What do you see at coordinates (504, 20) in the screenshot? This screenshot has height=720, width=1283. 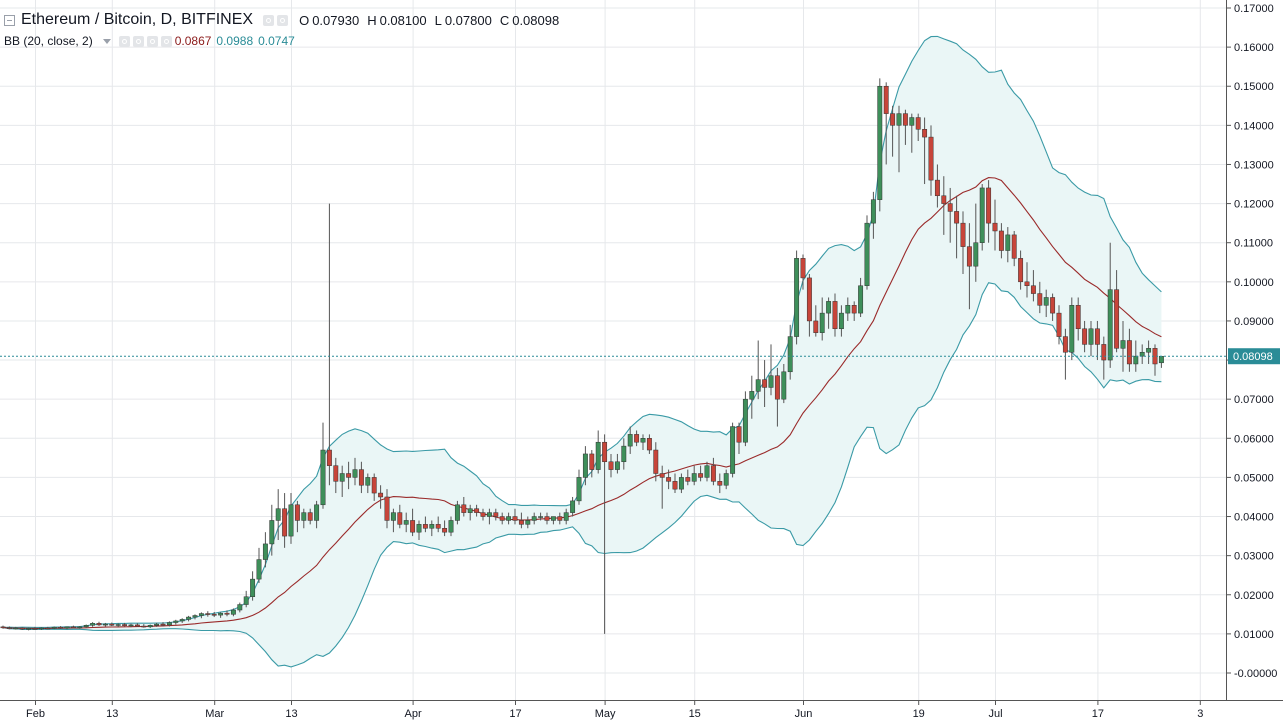 I see `close-label: C` at bounding box center [504, 20].